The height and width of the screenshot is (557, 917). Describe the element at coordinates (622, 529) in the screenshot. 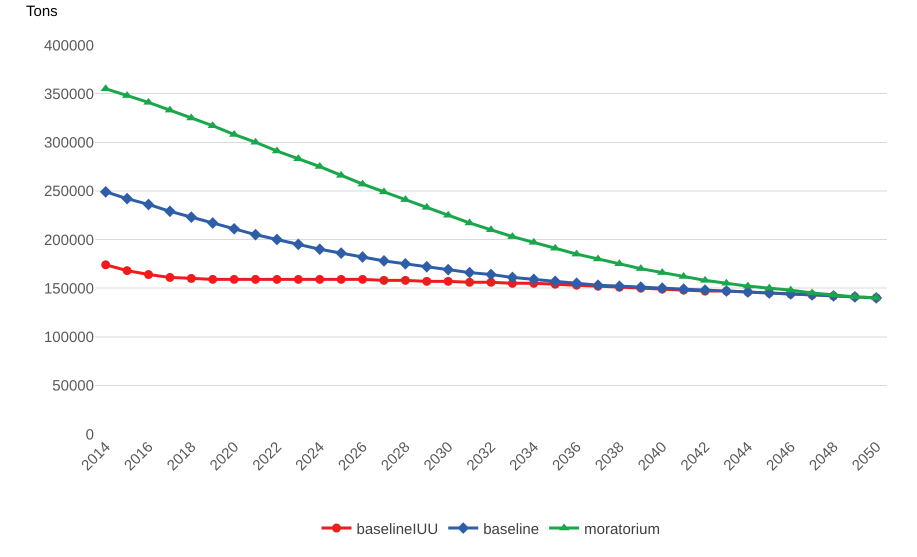

I see `legend-label: moratorium` at that location.